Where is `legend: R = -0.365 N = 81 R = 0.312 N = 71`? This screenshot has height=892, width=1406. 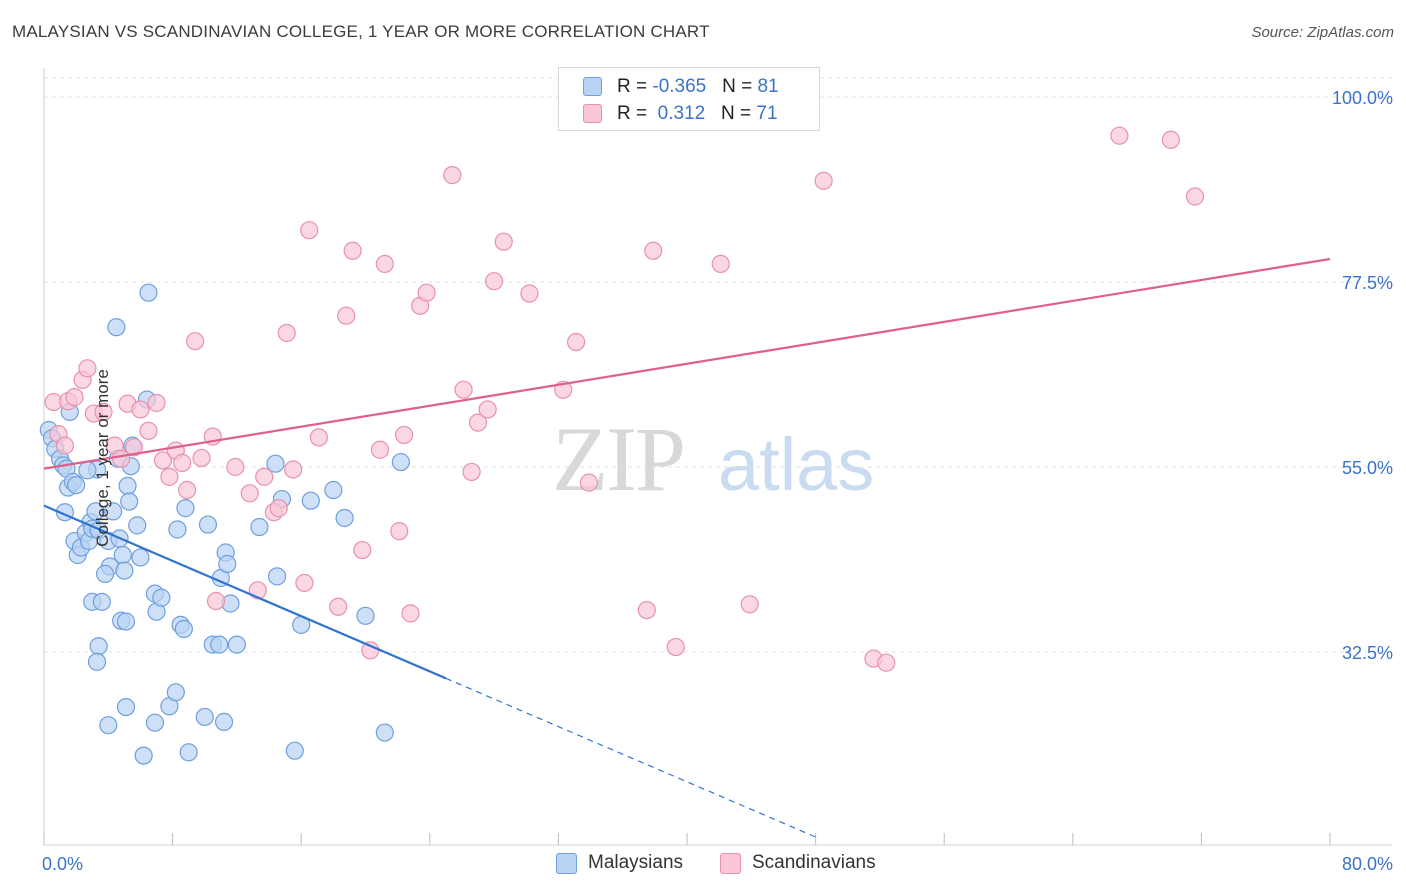 legend: R = -0.365 N = 81 R = 0.312 N = 71 is located at coordinates (689, 99).